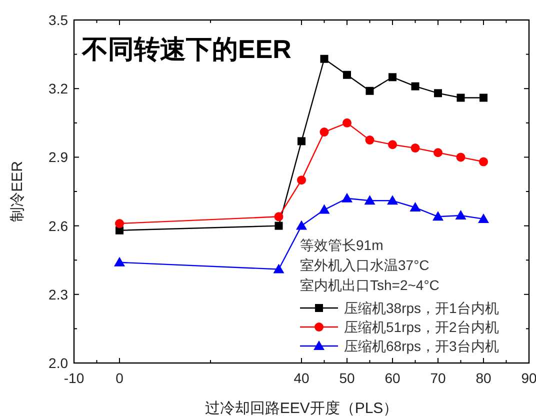 The image size is (536, 416). Describe the element at coordinates (365, 265) in the screenshot. I see `annotation: 室外机入口水温37°C` at that location.